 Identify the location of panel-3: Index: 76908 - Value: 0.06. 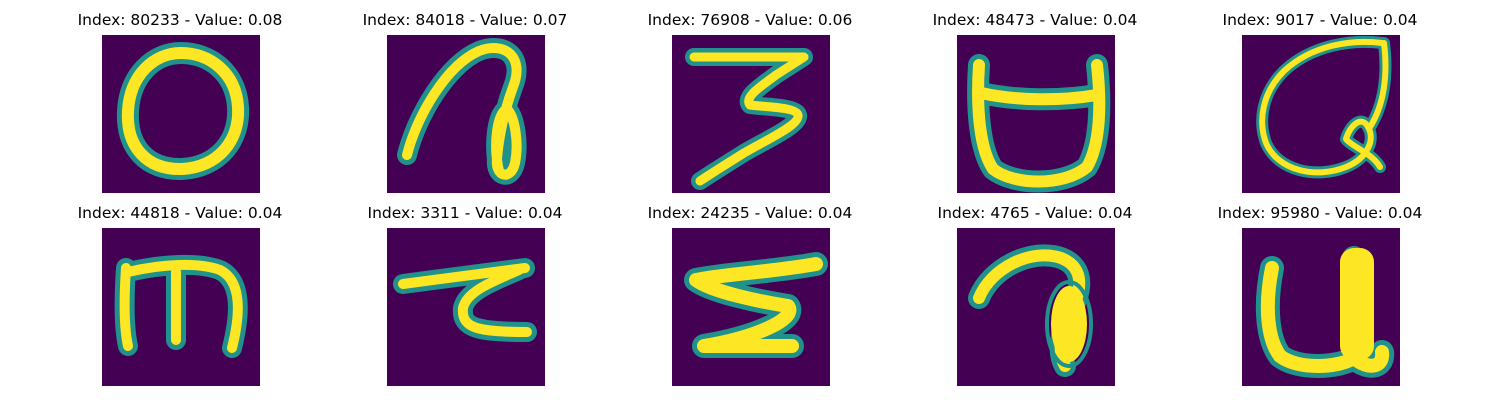
(750, 96).